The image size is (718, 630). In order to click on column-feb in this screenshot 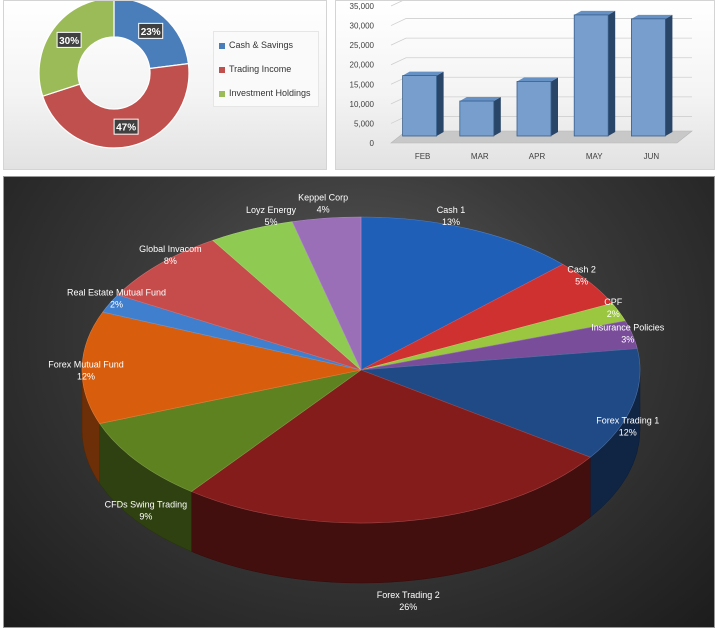, I will do `click(423, 104)`.